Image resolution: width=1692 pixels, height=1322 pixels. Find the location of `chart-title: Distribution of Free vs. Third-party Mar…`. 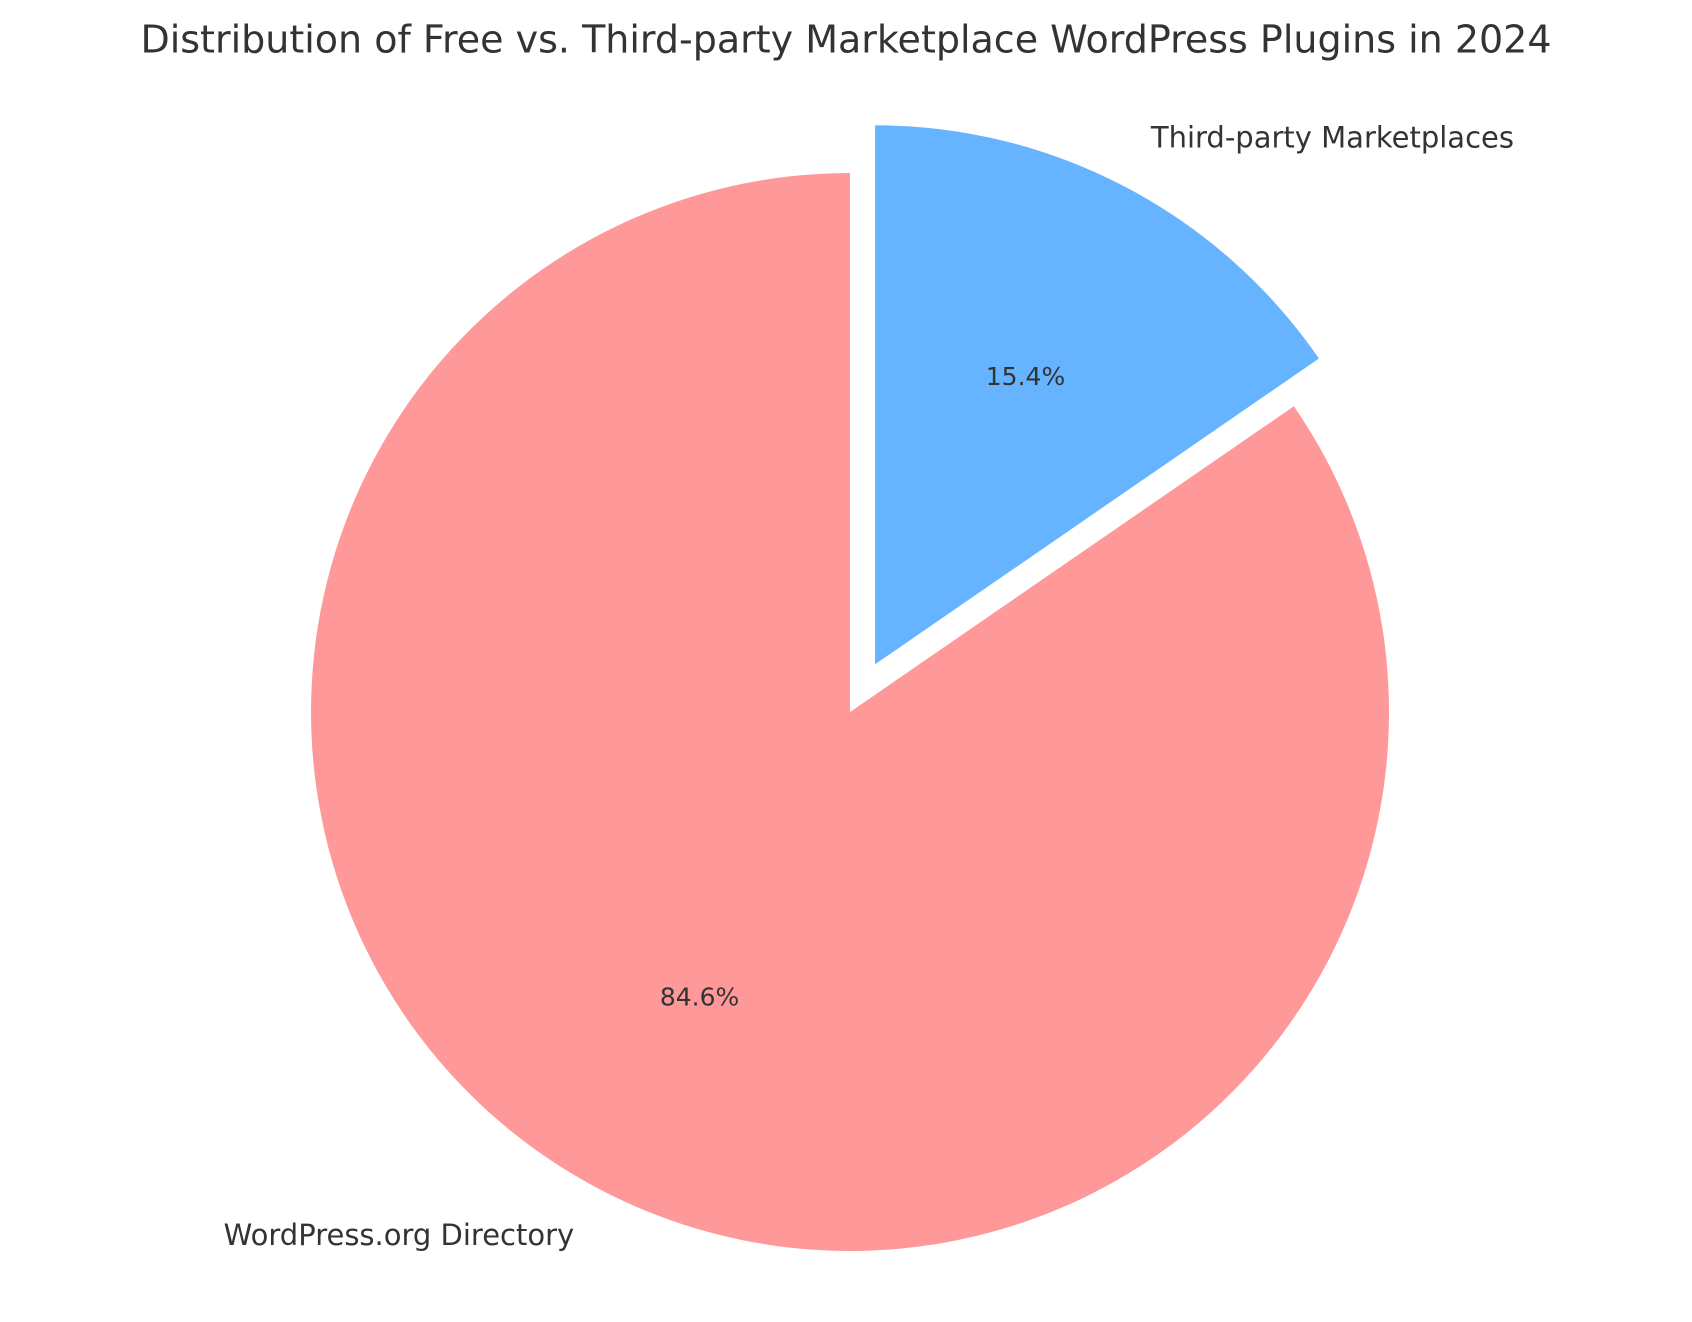

chart-title: Distribution of Free vs. Third-party Mar… is located at coordinates (845, 40).